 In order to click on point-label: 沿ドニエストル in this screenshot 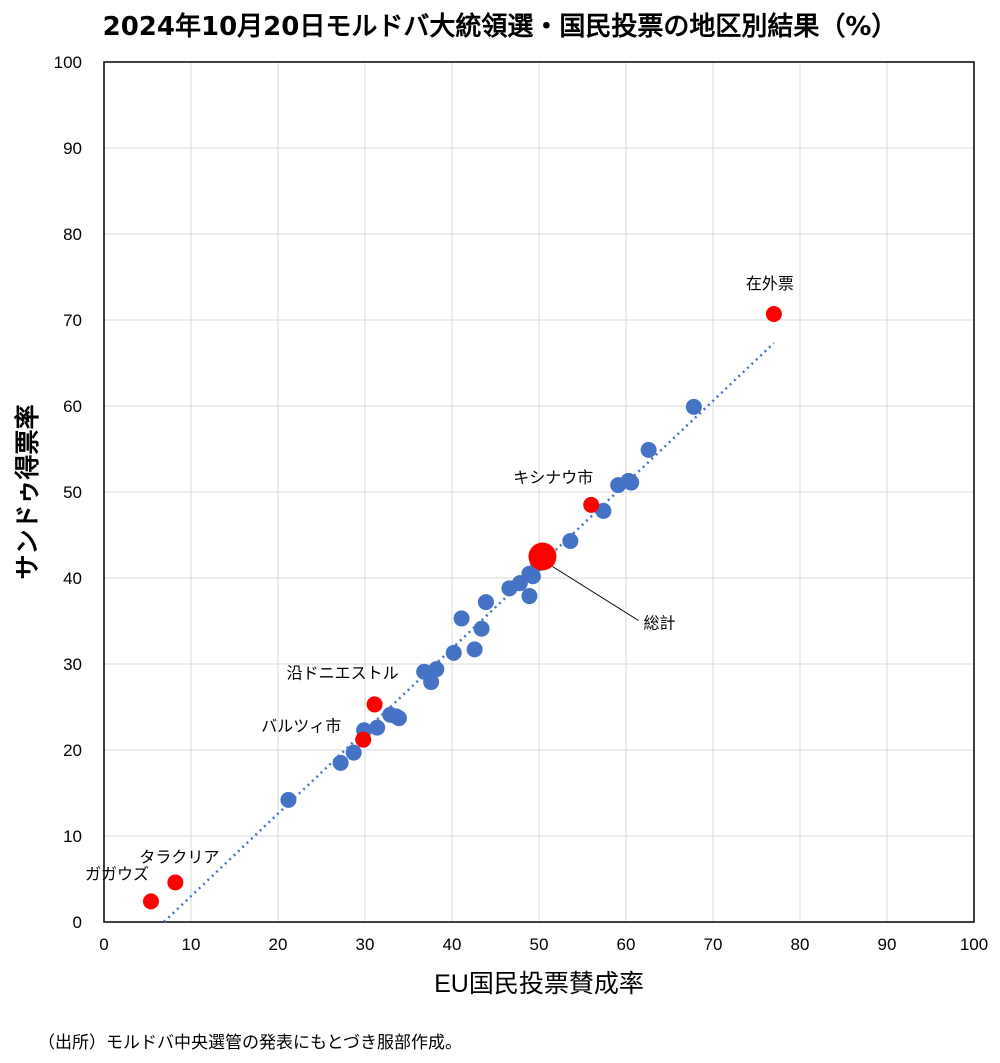, I will do `click(343, 673)`.